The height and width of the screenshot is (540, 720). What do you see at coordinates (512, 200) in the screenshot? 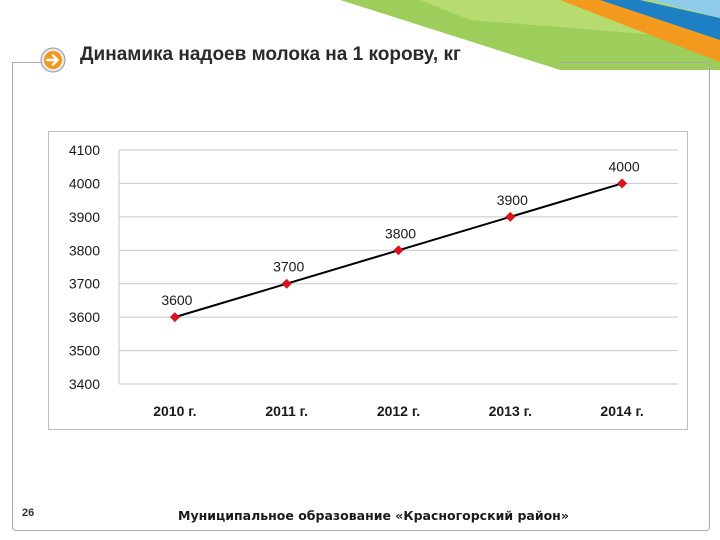
I see `data-label: 3900` at bounding box center [512, 200].